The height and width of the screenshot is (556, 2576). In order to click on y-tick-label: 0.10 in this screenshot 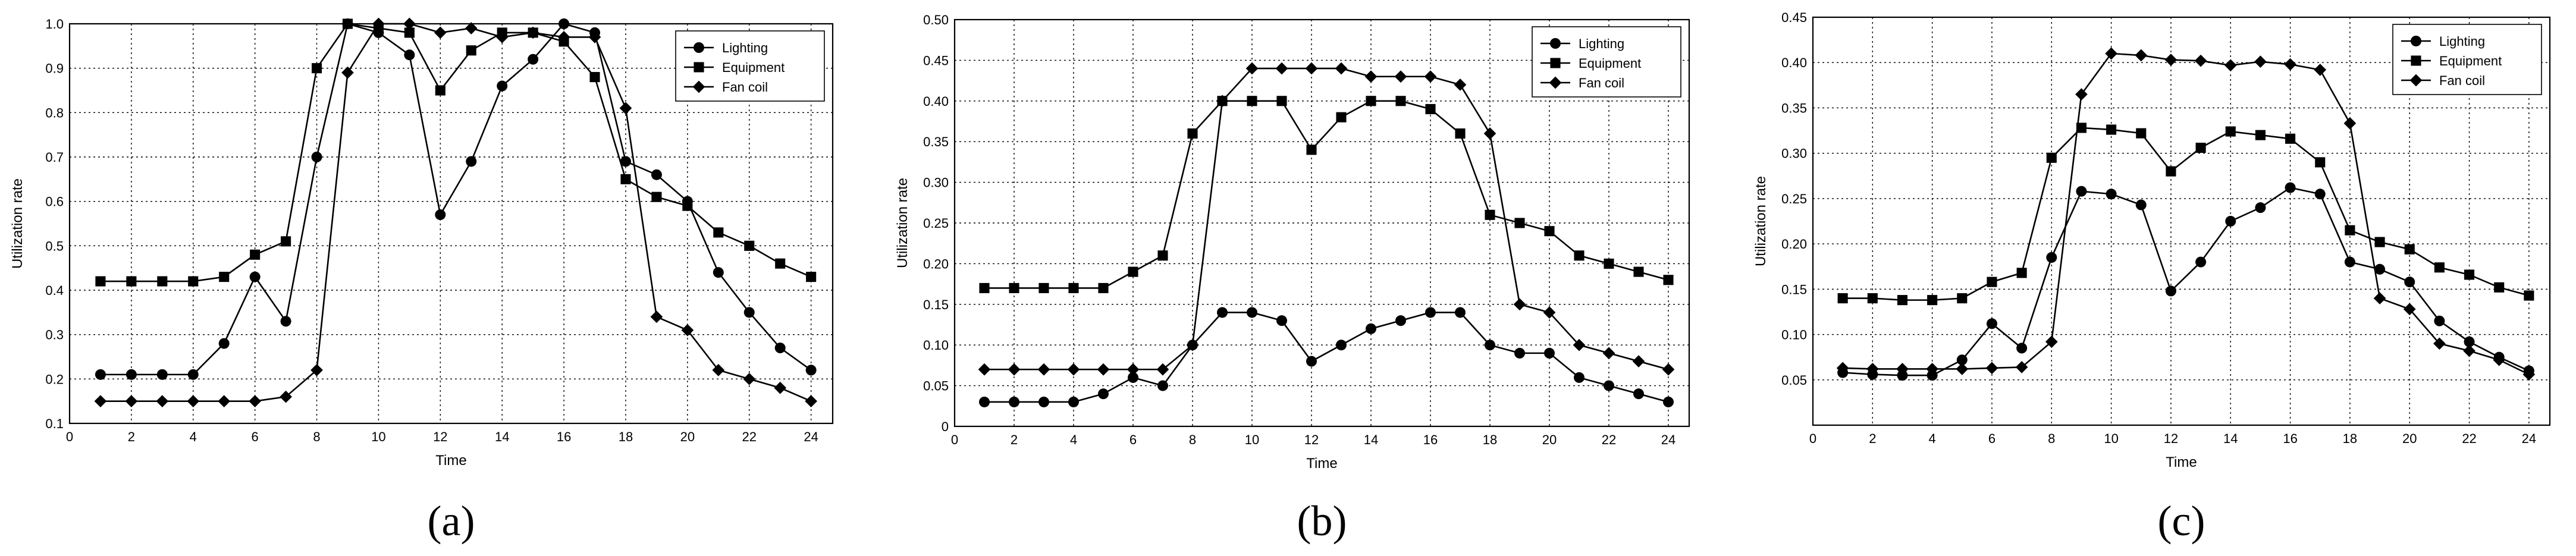, I will do `click(936, 345)`.